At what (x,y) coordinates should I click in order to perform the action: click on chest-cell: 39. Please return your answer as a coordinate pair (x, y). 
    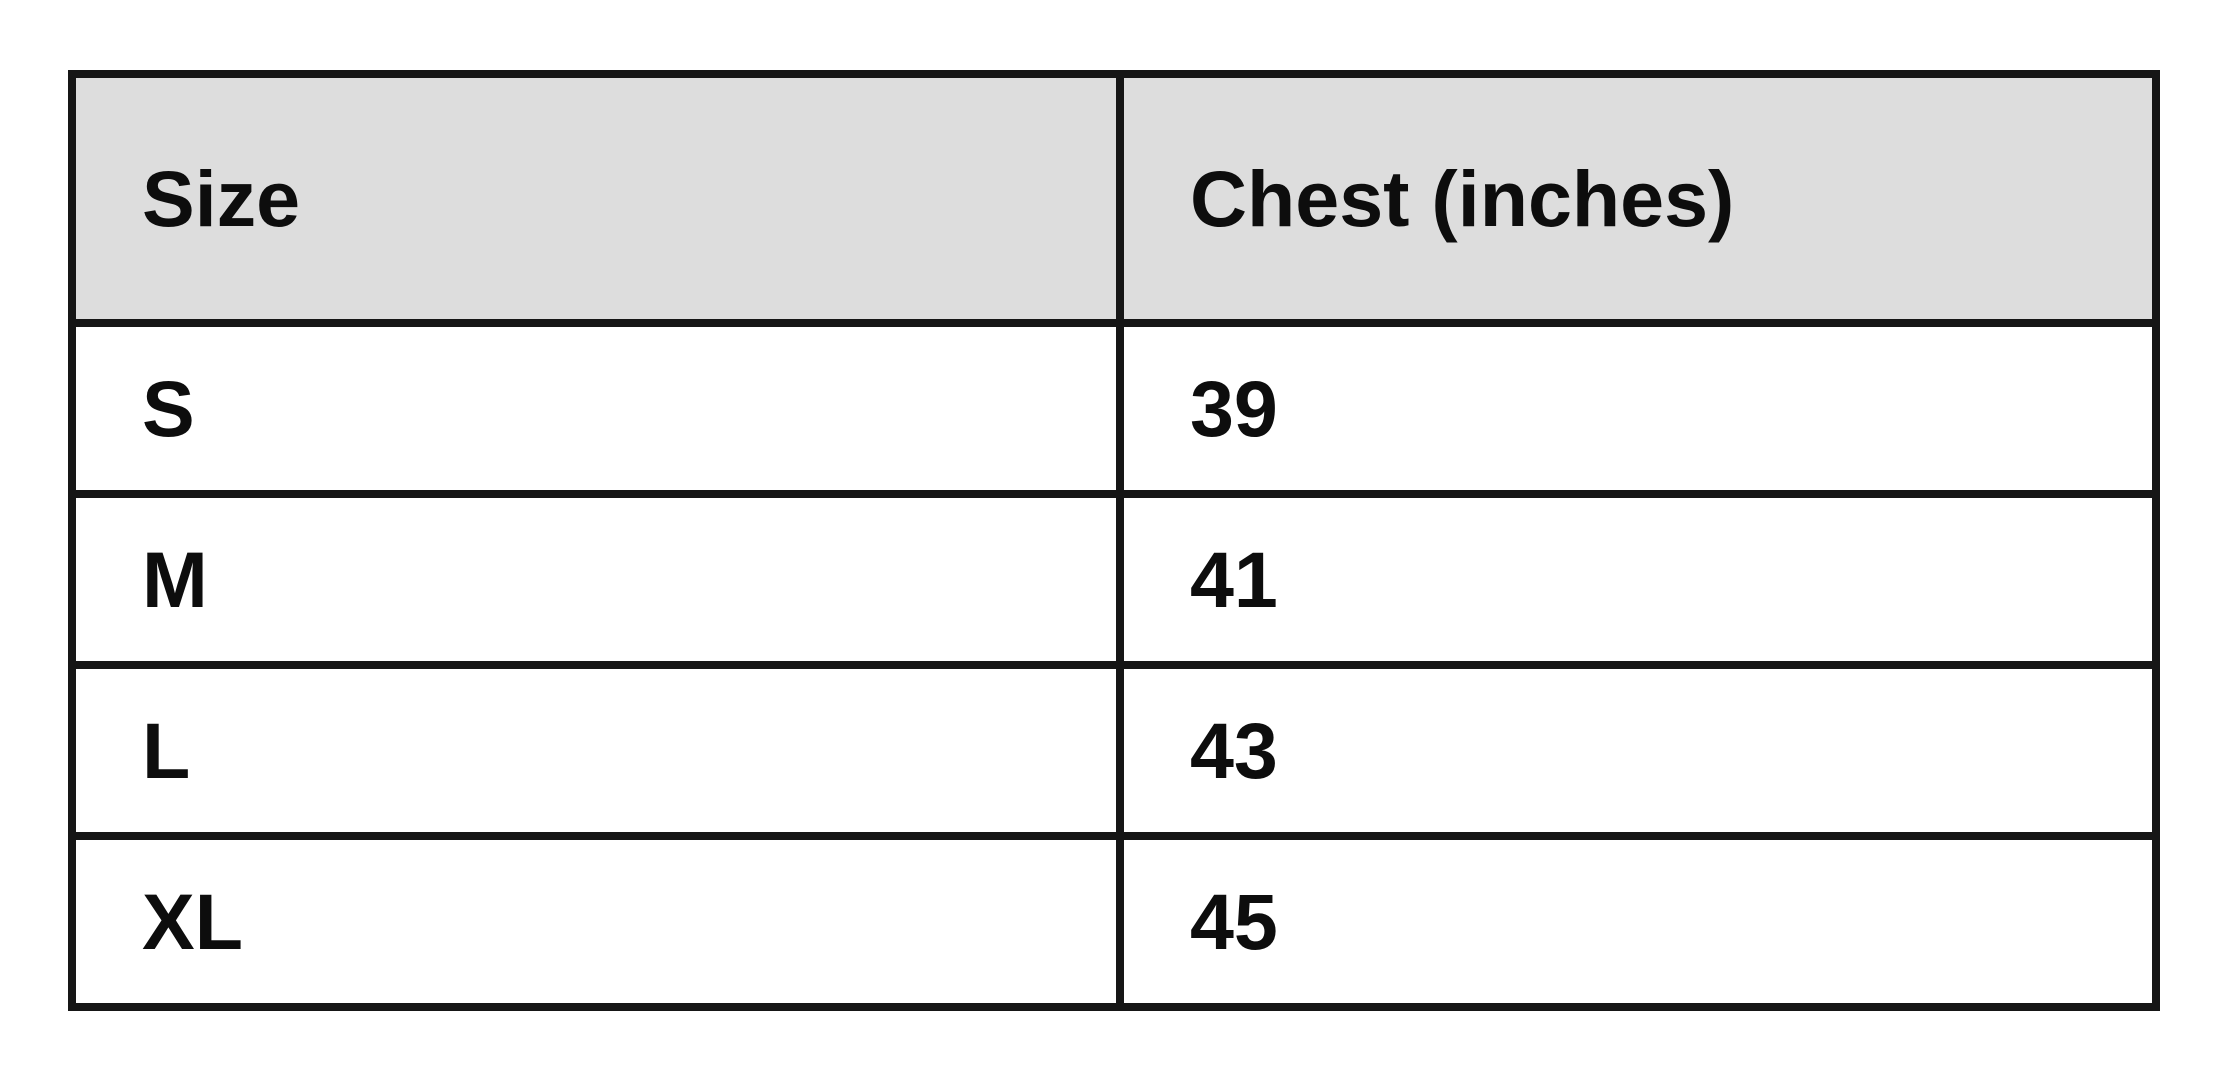
    Looking at the image, I should click on (1638, 408).